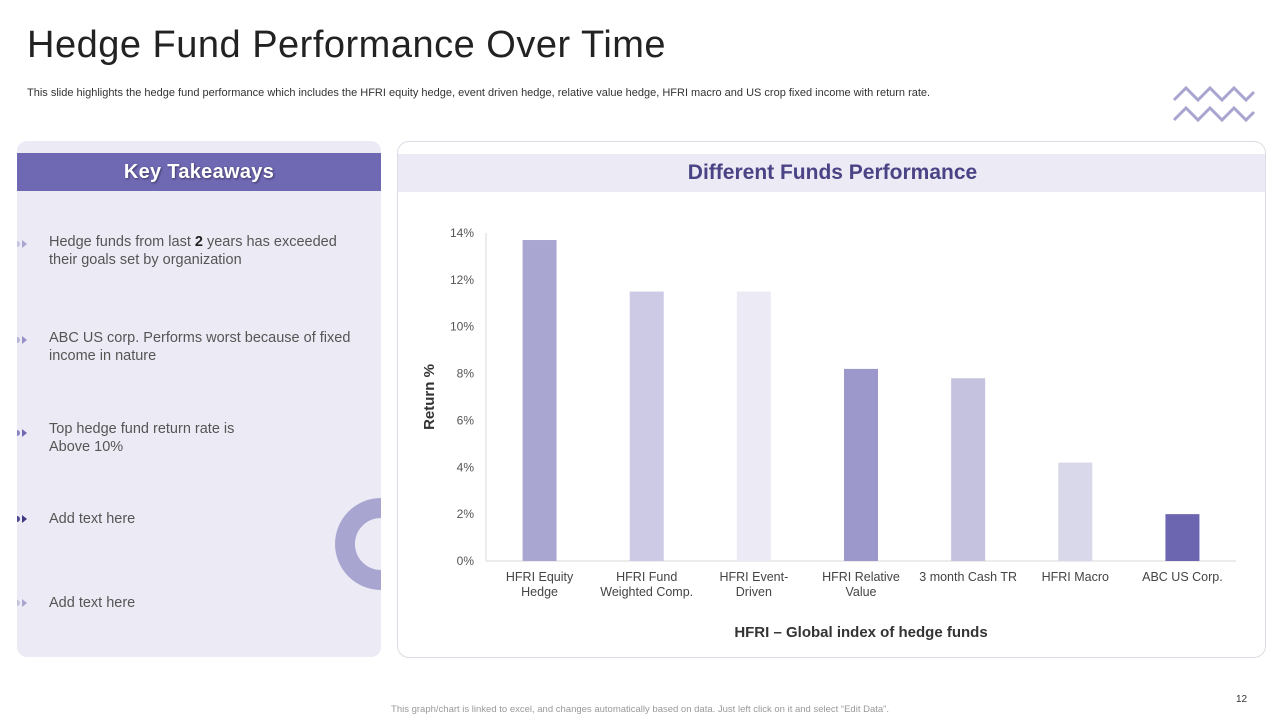 Image resolution: width=1280 pixels, height=720 pixels. I want to click on page-number: 12, so click(1242, 699).